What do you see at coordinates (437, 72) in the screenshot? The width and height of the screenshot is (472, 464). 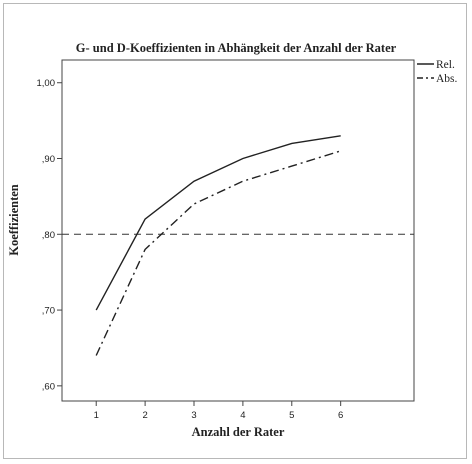 I see `legend: Rel. Abs.` at bounding box center [437, 72].